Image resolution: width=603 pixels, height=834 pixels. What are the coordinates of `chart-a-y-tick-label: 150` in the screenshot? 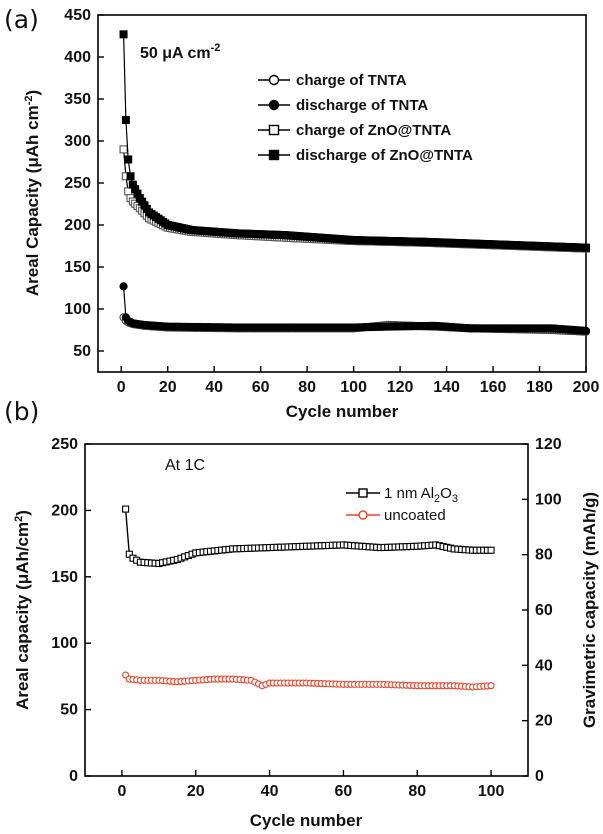 It's located at (77, 267).